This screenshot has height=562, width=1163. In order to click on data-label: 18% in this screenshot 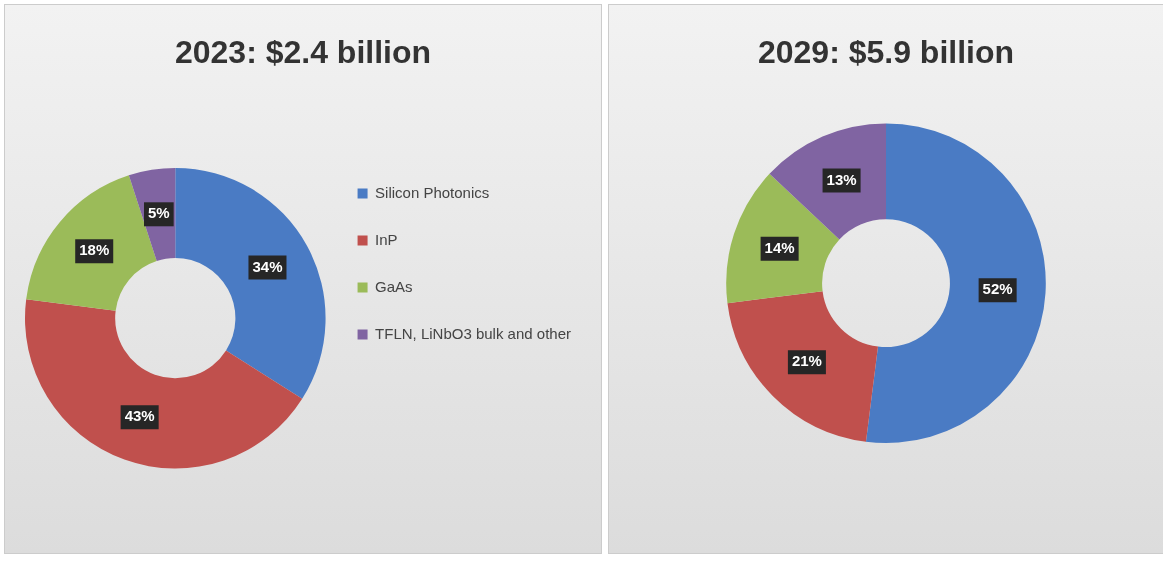, I will do `click(94, 250)`.